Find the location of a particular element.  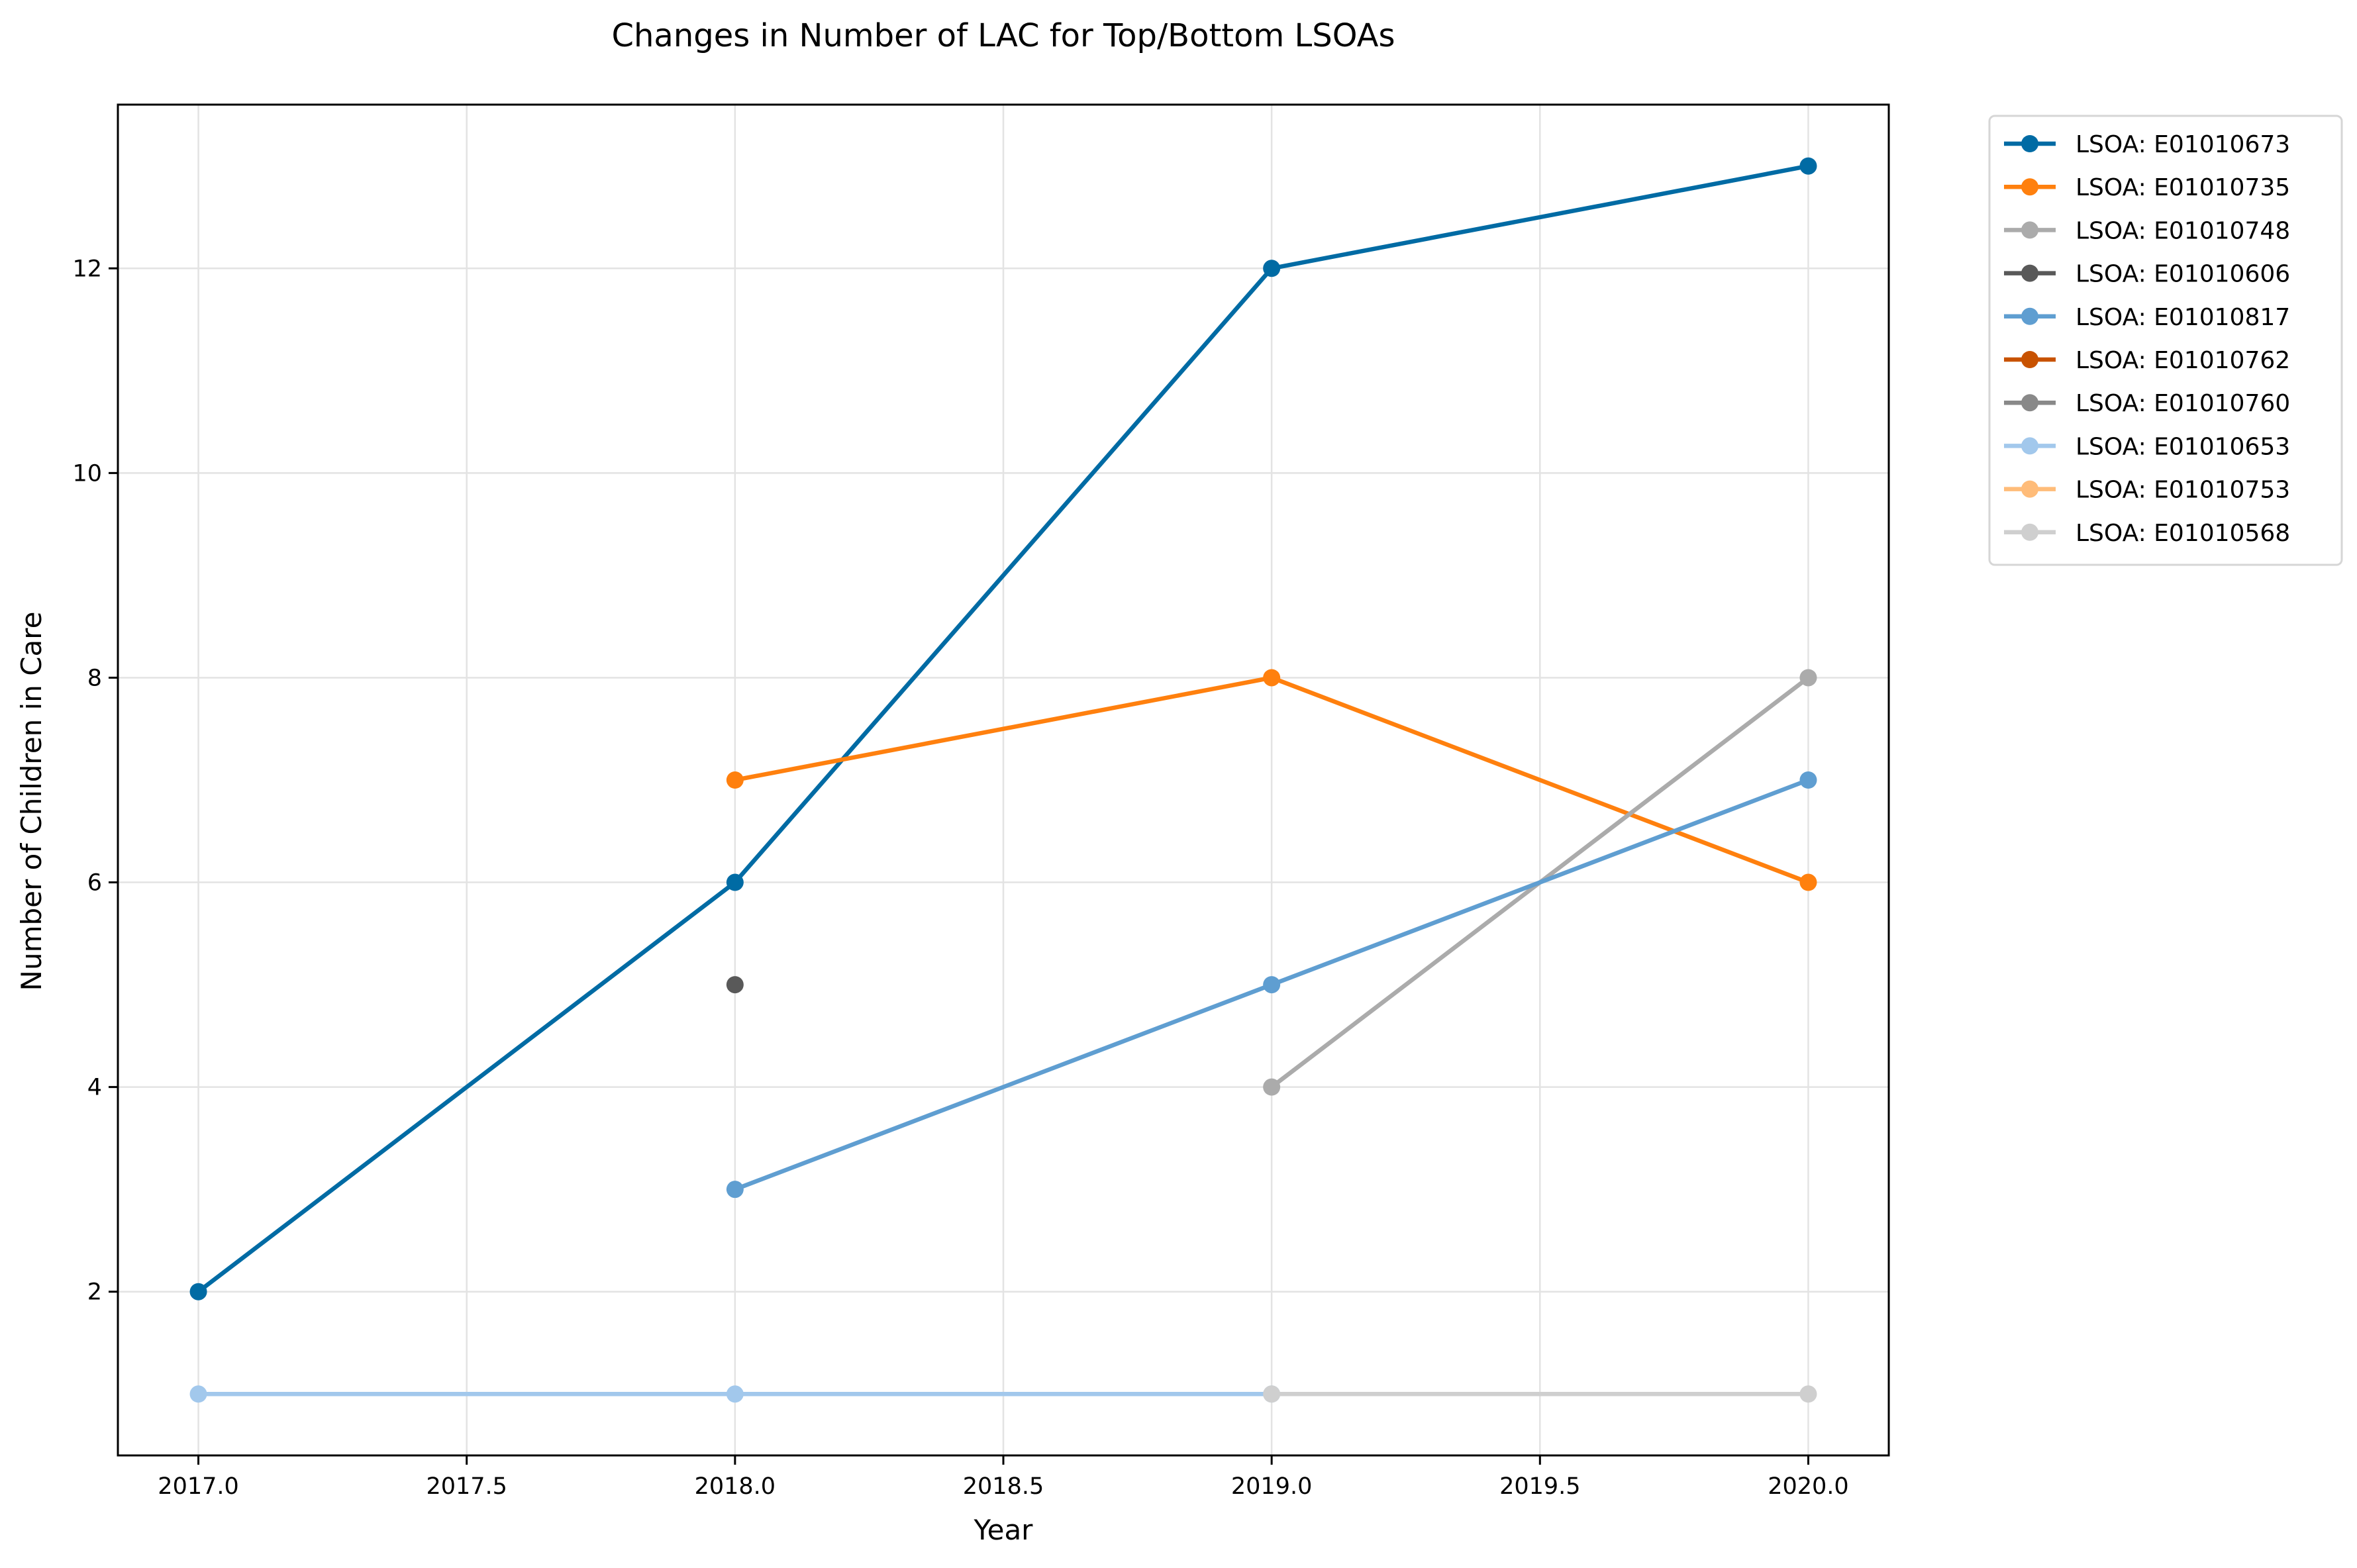

x-tick-label: 2019.5 is located at coordinates (1539, 1486).